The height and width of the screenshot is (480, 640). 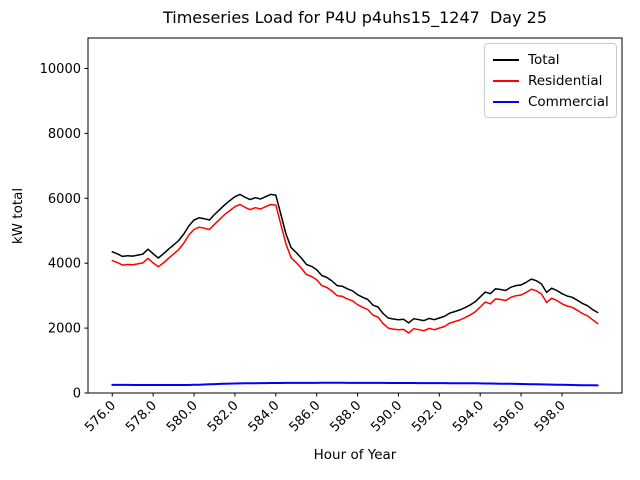 What do you see at coordinates (141, 416) in the screenshot?
I see `x-tick-label: 578.0` at bounding box center [141, 416].